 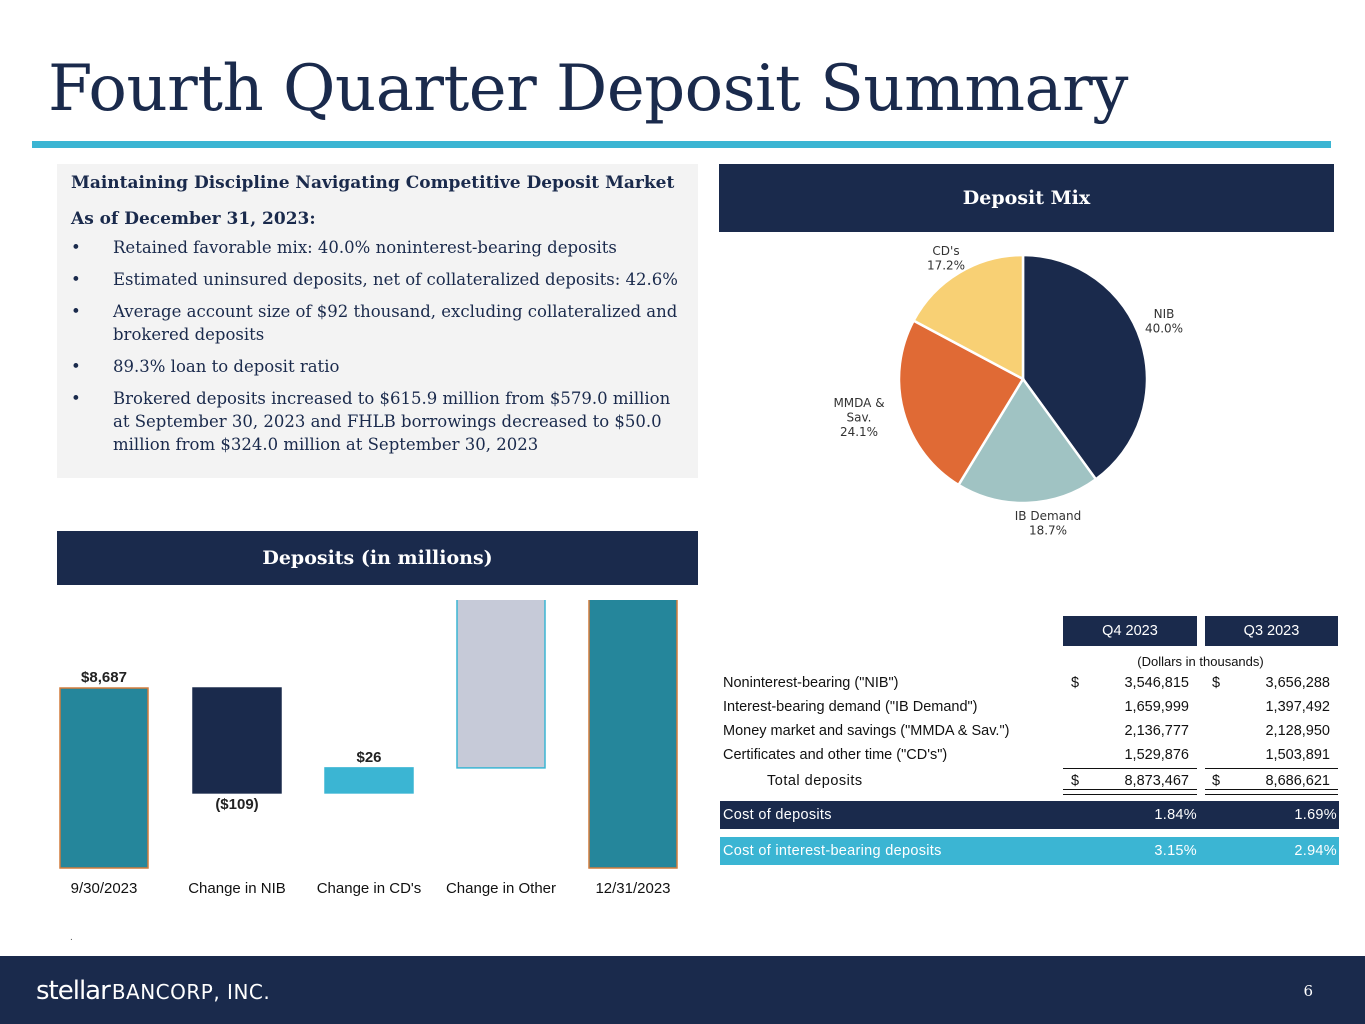 I want to click on deposits-chart-header: Deposits (in millions), so click(x=377, y=558).